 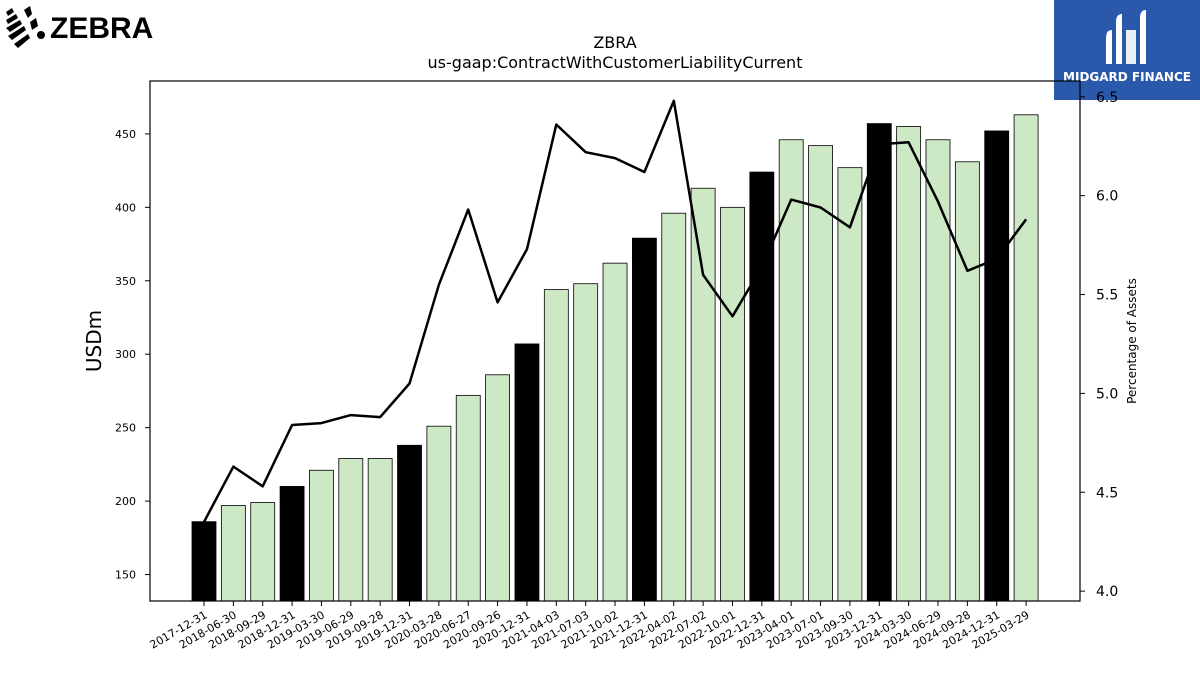 I want to click on chart-title: ZBRA, so click(x=614, y=42).